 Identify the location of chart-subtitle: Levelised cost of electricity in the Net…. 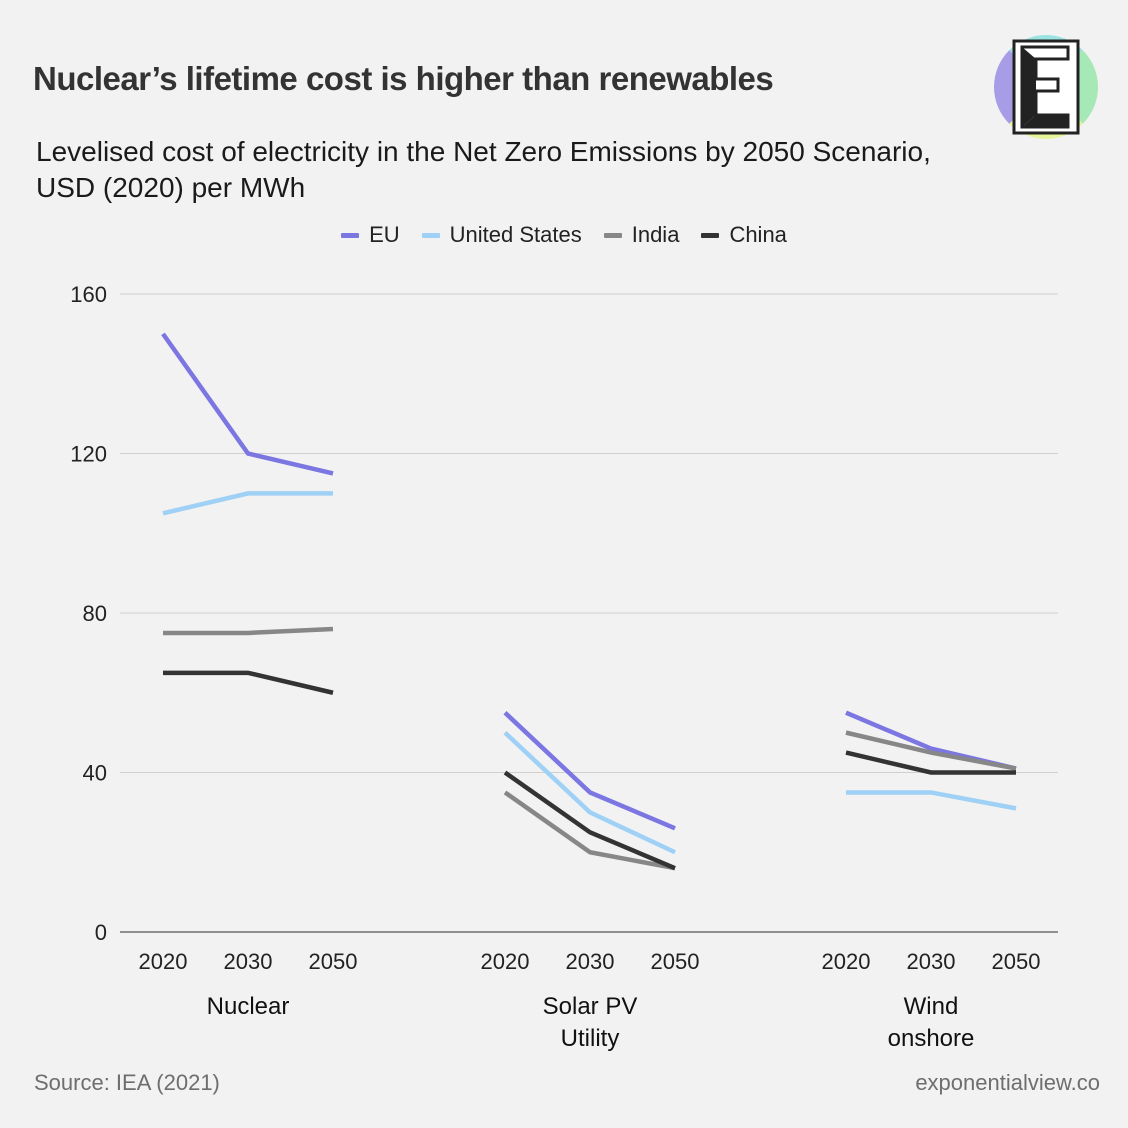
(536, 170).